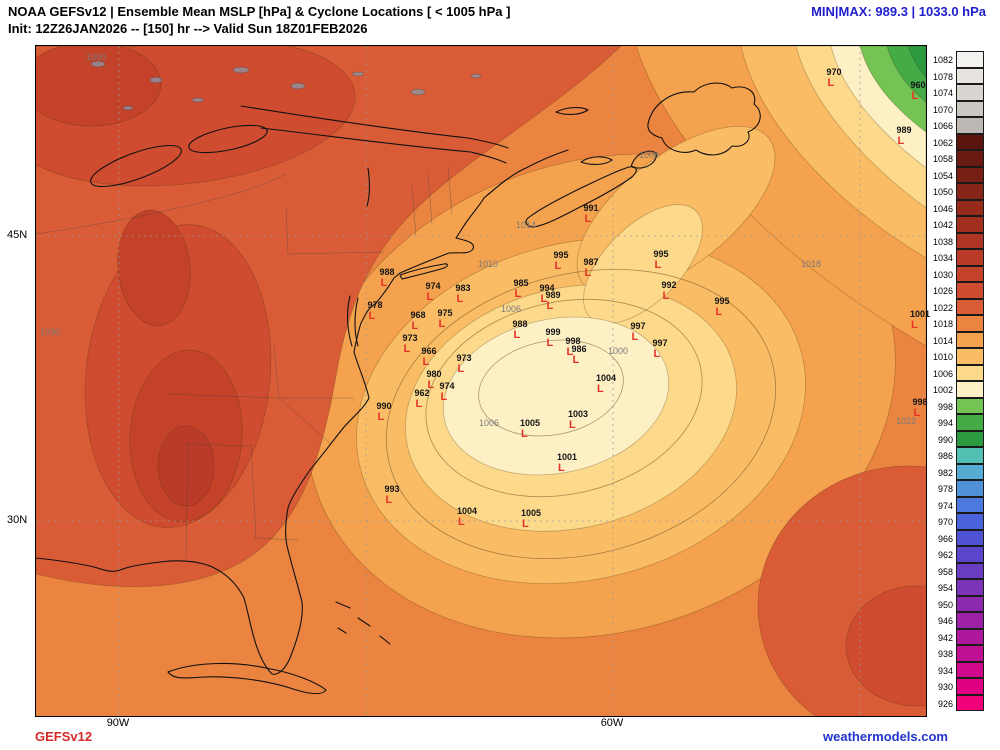  I want to click on colorbar-tick-label: 942, so click(945, 637).